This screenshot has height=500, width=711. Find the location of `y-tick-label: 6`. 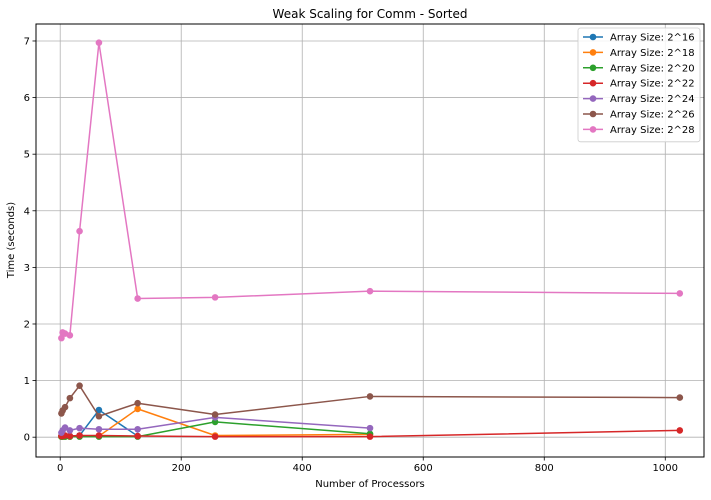

y-tick-label: 6 is located at coordinates (27, 98).